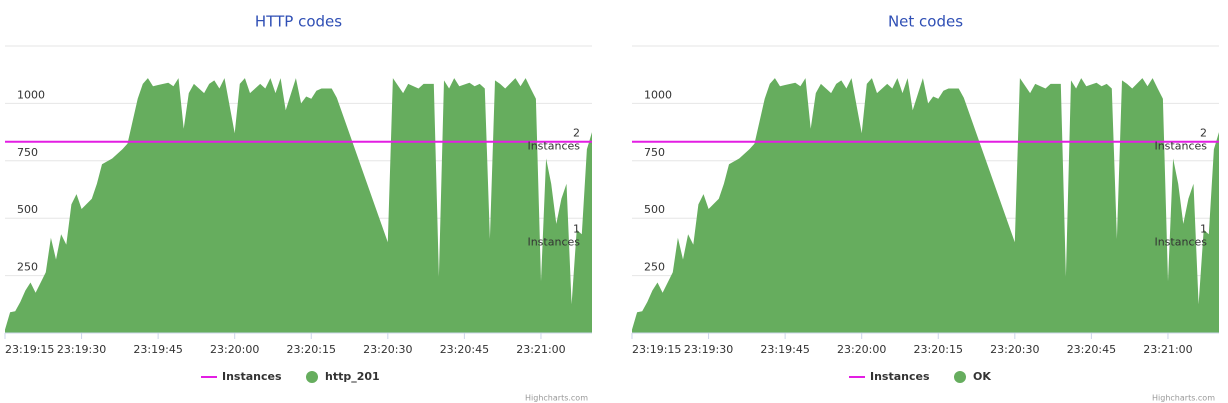  Describe the element at coordinates (352, 376) in the screenshot. I see `legend-label: http_201` at that location.